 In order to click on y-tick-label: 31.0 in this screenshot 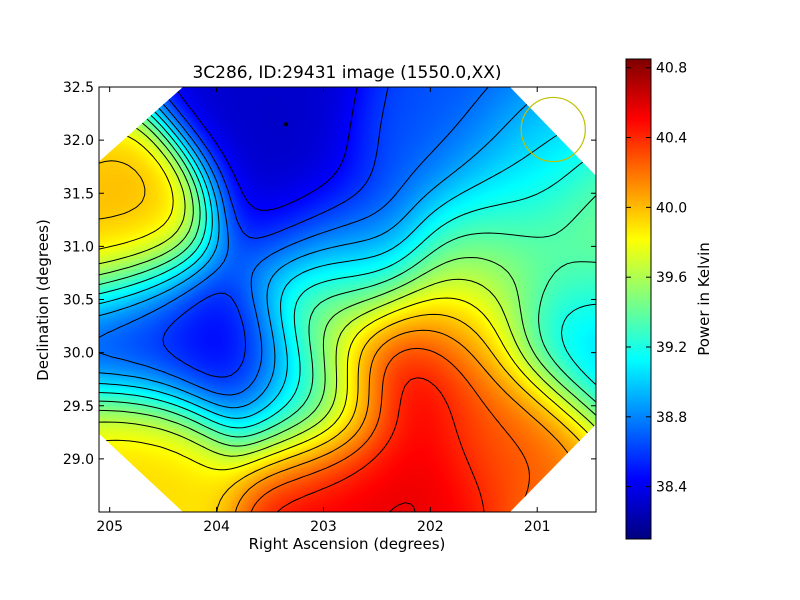, I will do `click(78, 247)`.